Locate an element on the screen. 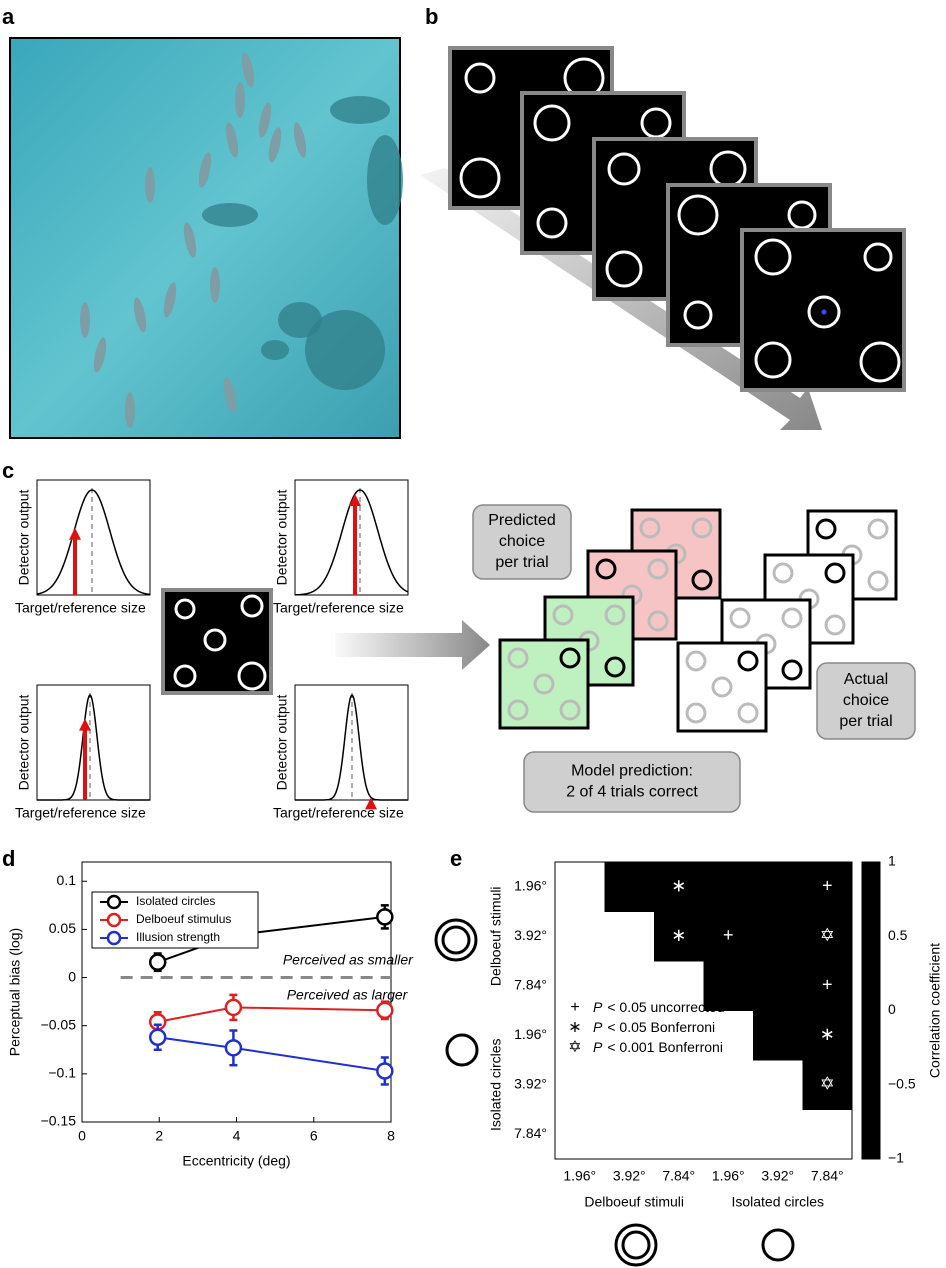  x-tick-label: 2 is located at coordinates (159, 1136).